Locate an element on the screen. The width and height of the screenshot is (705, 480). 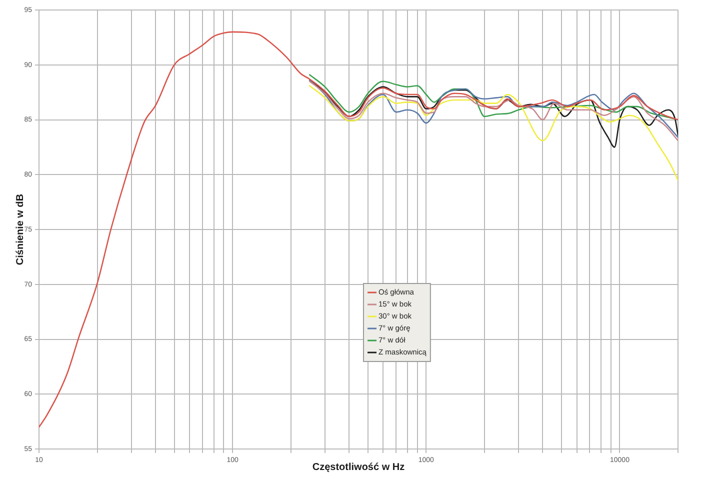
x-axis-title: Częstotliwość w Hz is located at coordinates (358, 467).